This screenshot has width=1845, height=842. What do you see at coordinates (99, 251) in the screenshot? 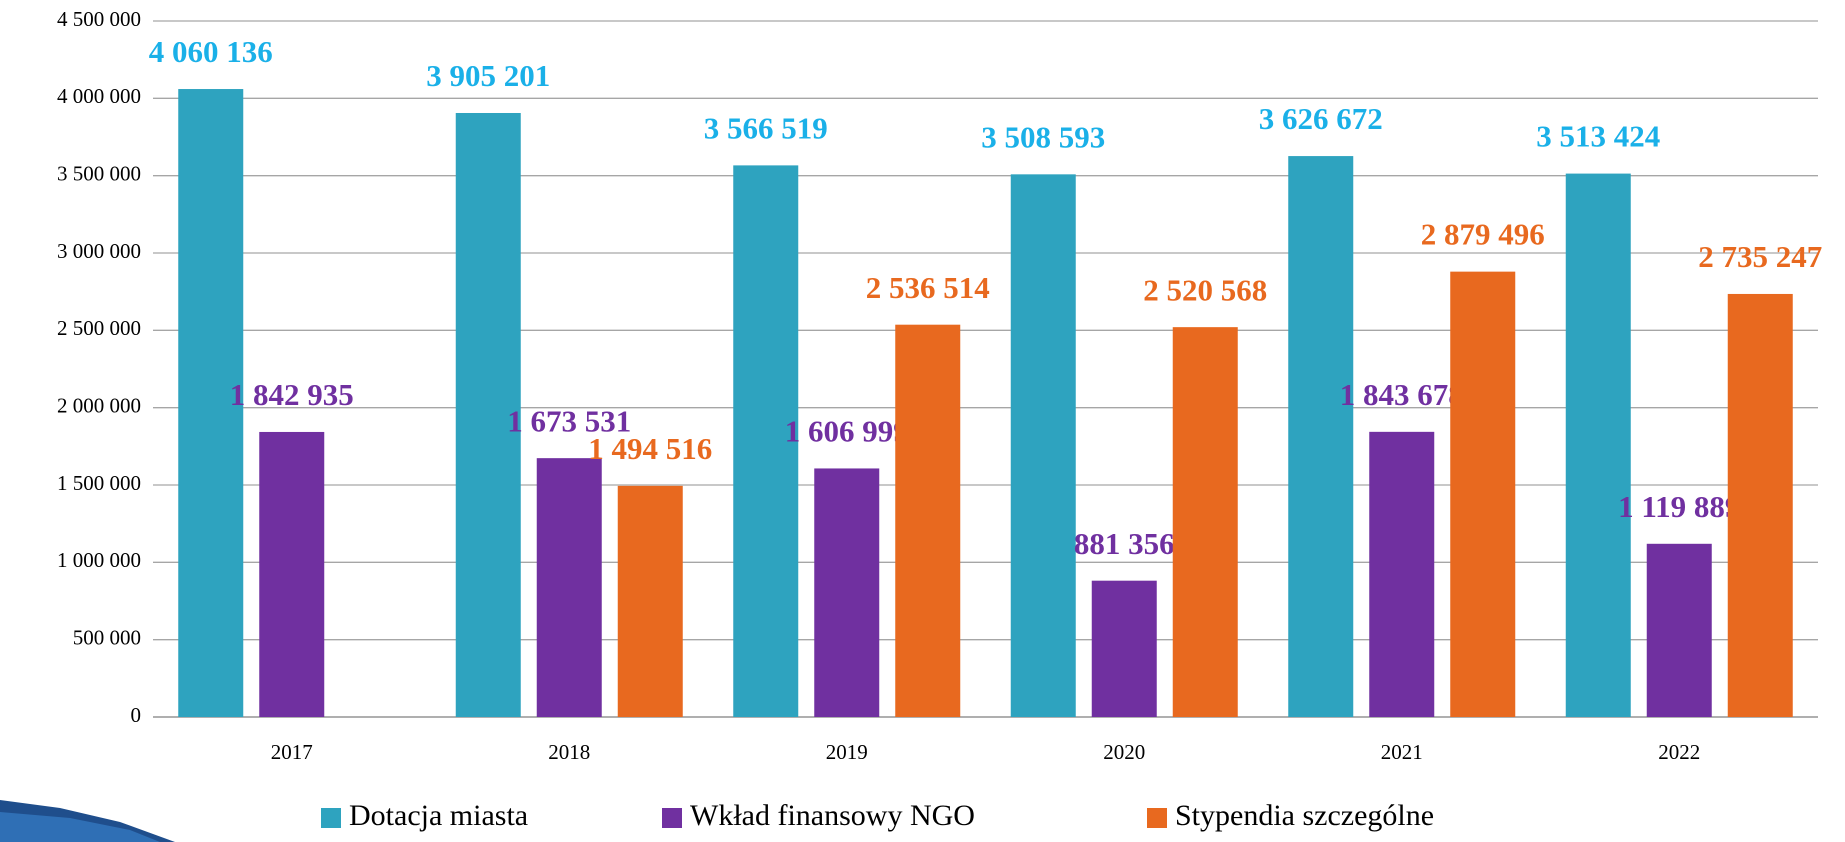
I see `y-tick-label: 3 000 000` at bounding box center [99, 251].